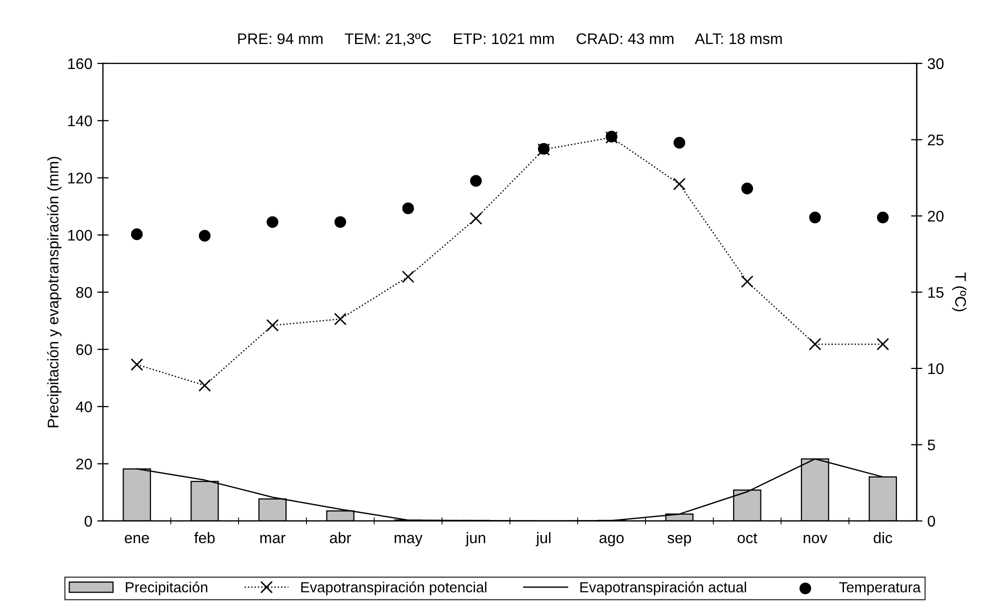  Describe the element at coordinates (816, 539) in the screenshot. I see `x-tick-label: nov` at that location.